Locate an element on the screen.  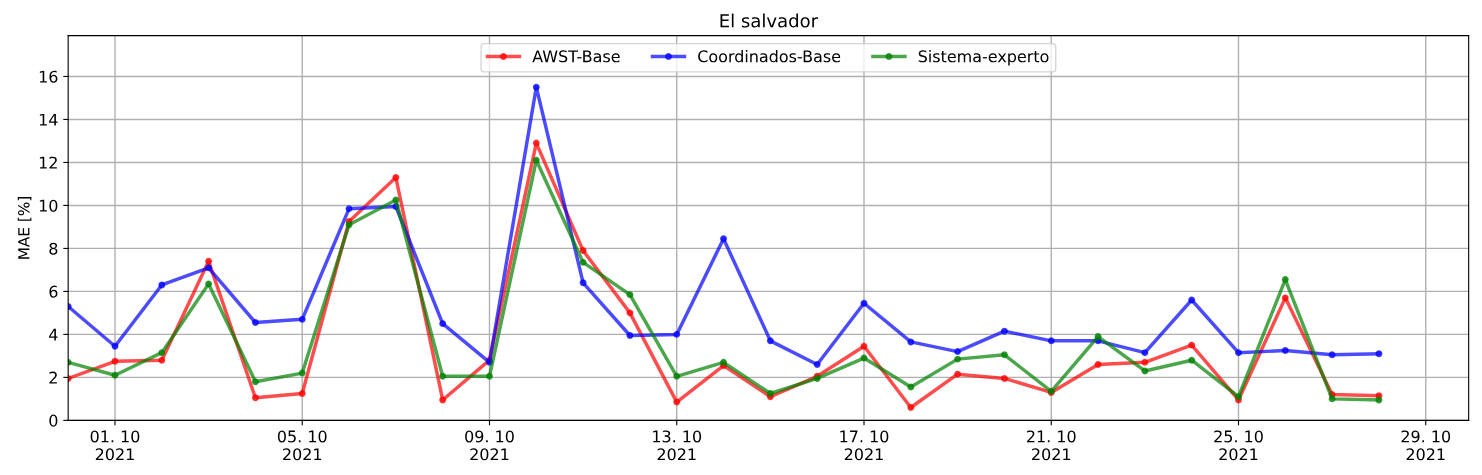
y-tick-label: 0 is located at coordinates (53, 420).